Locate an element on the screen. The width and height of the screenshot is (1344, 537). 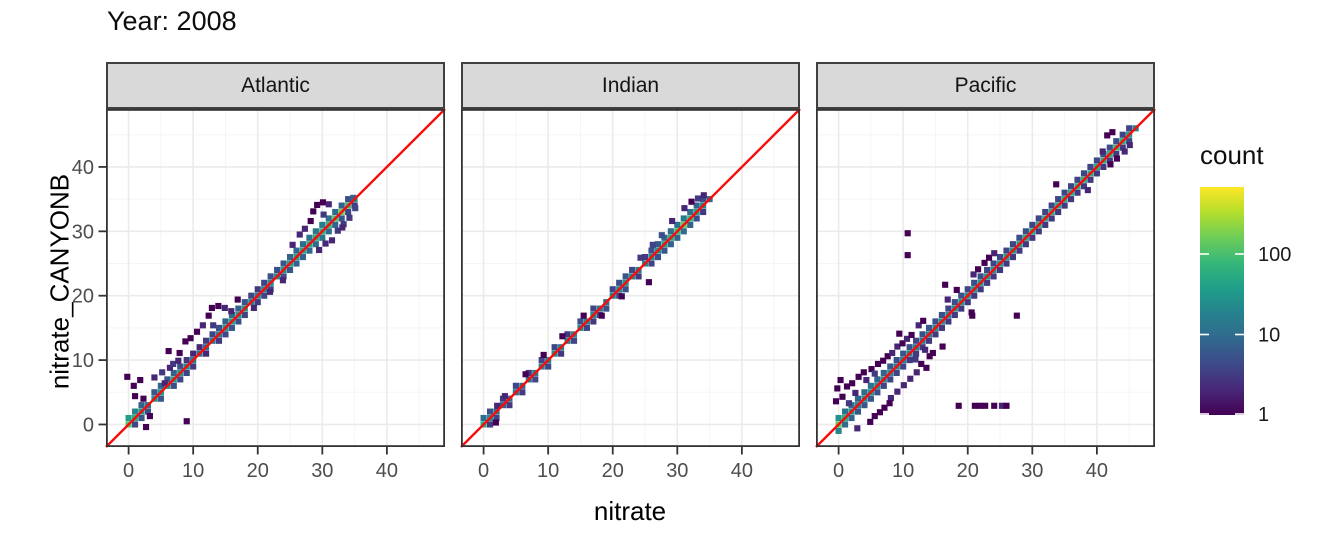
legend: count 1 10 100 is located at coordinates (1268, 286).